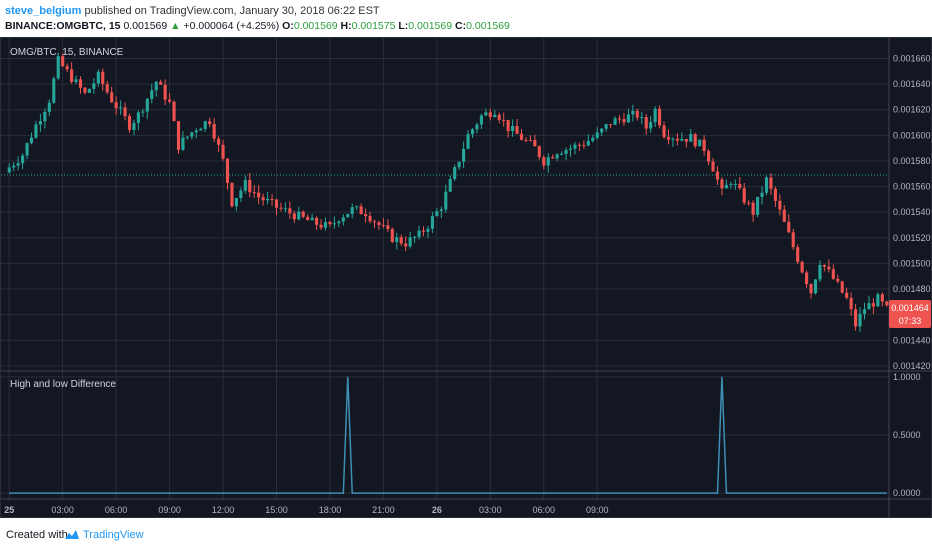 Image resolution: width=932 pixels, height=550 pixels. What do you see at coordinates (113, 535) in the screenshot?
I see `tradingview-brand-link: TradingView` at bounding box center [113, 535].